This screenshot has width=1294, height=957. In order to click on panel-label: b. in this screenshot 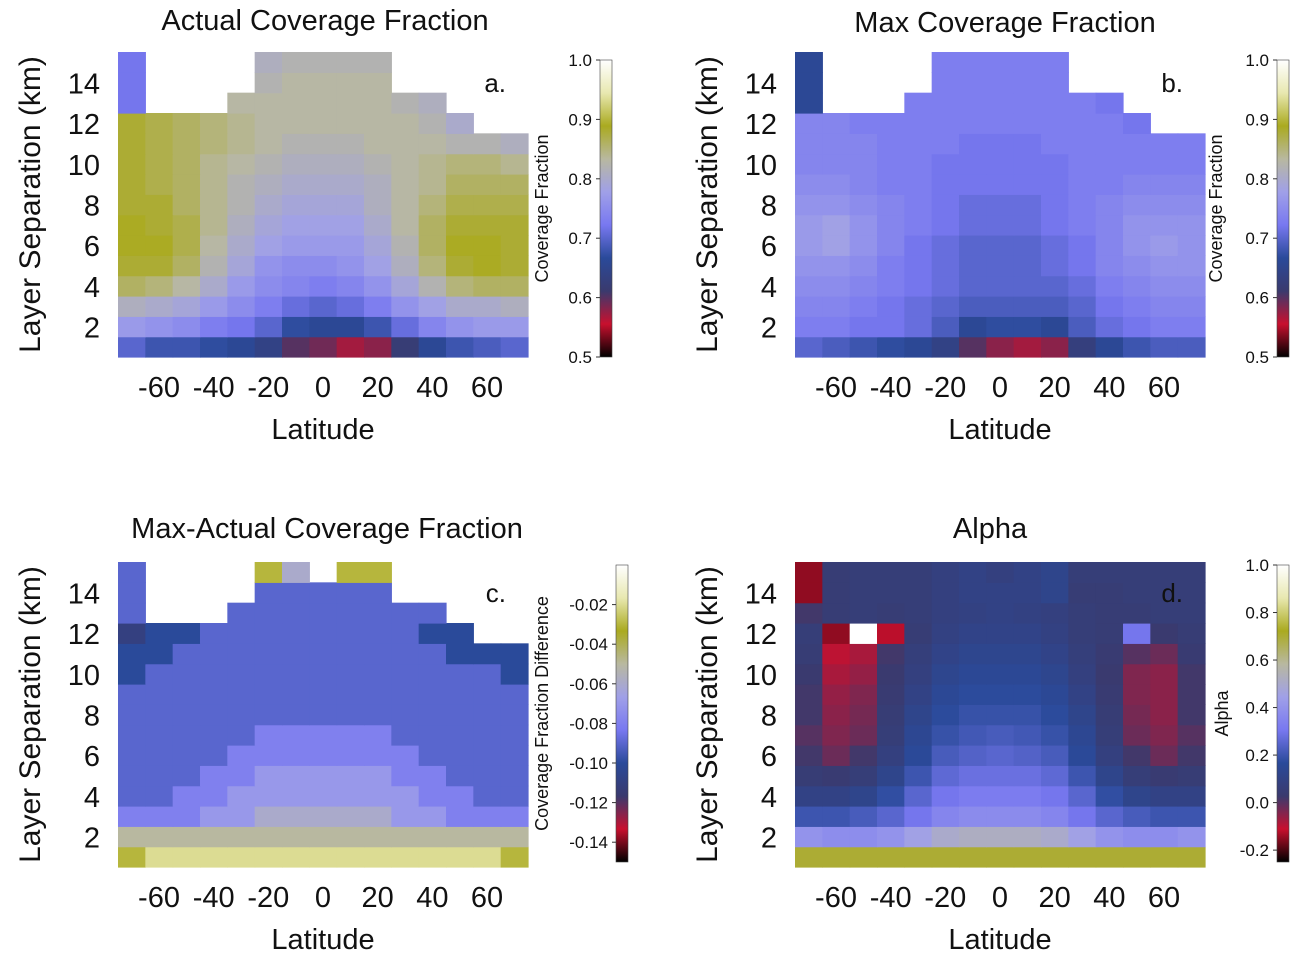, I will do `click(1172, 83)`.